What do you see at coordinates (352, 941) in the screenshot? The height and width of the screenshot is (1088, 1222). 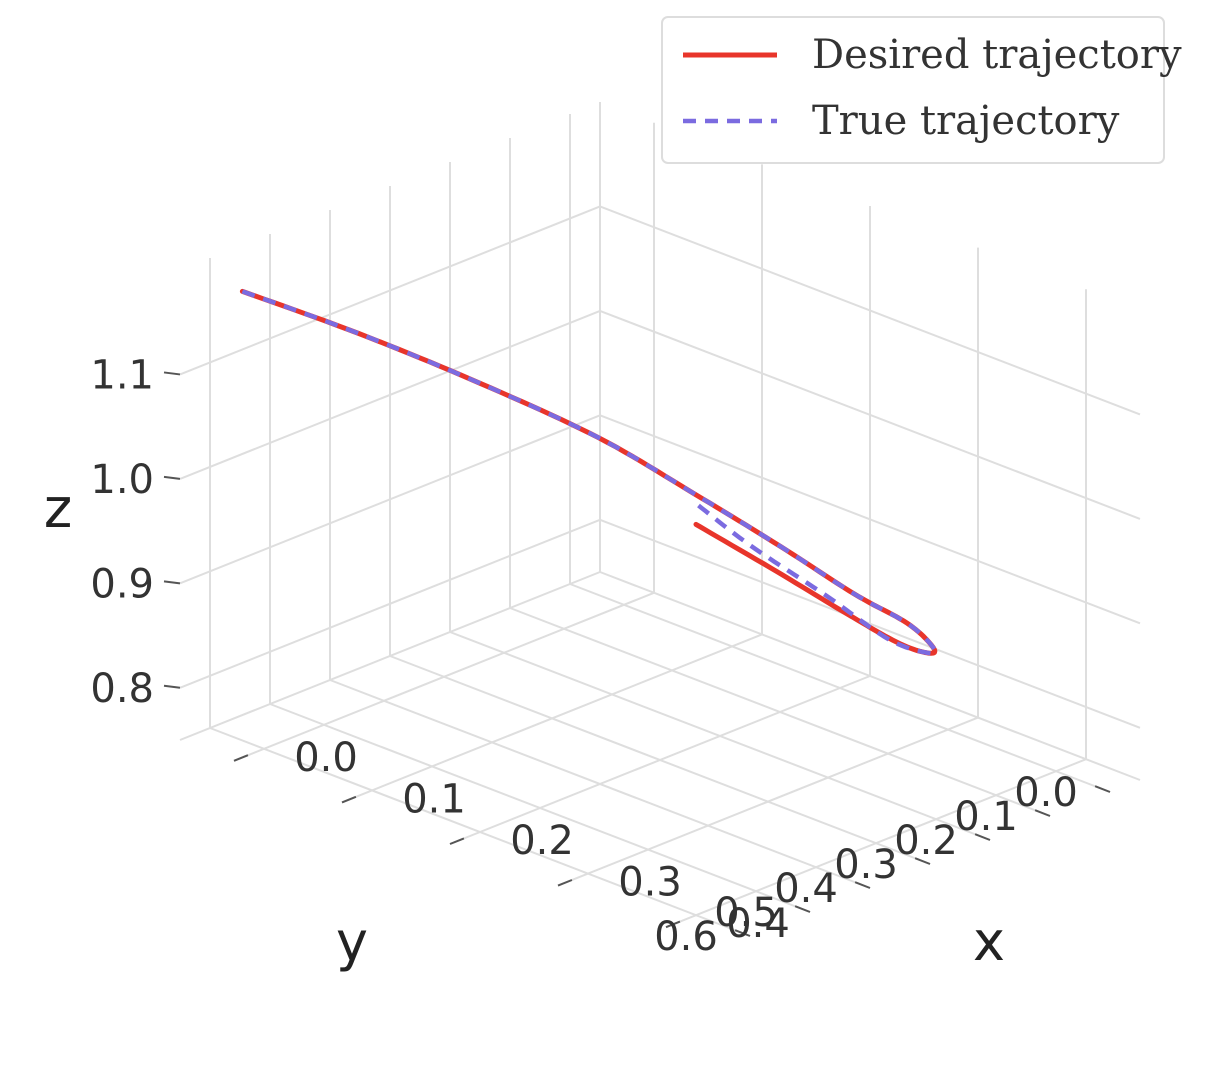 I see `y-axis-label: y` at bounding box center [352, 941].